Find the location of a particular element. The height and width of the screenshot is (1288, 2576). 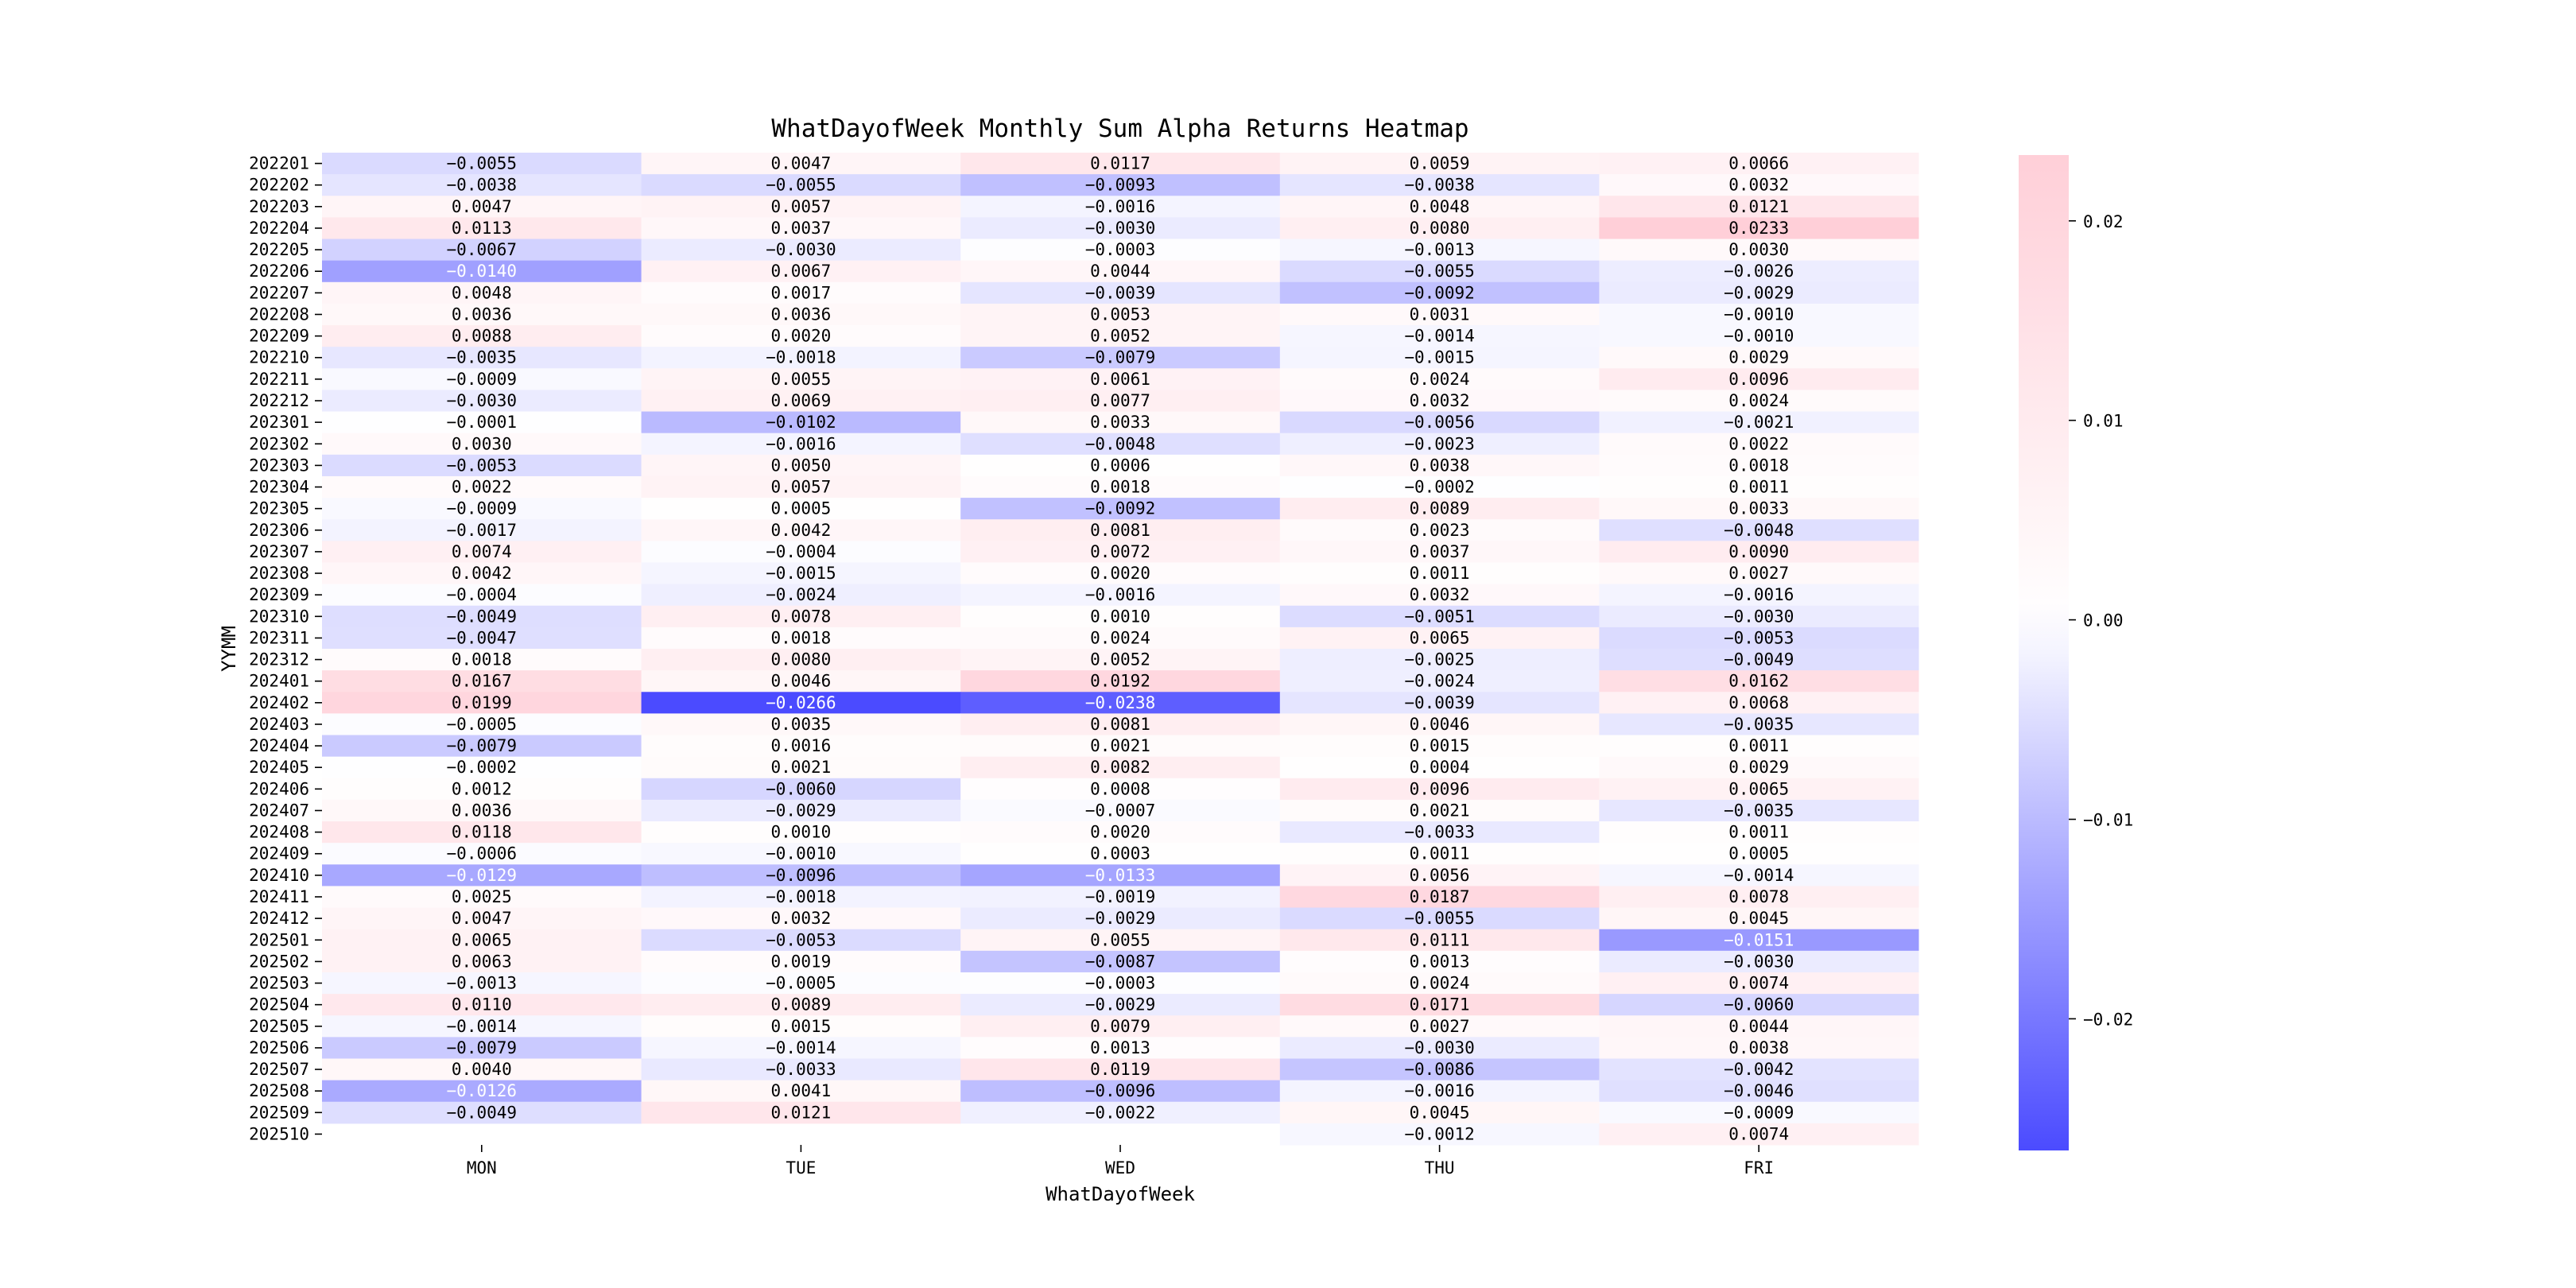

x-tick-label: THU is located at coordinates (1440, 1167).